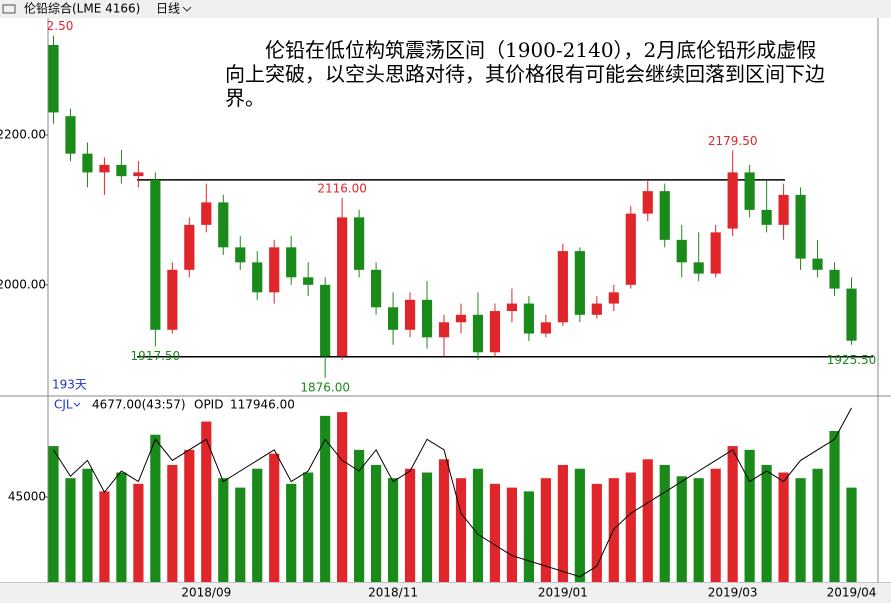  Describe the element at coordinates (445, 593) in the screenshot. I see `date-bar` at that location.